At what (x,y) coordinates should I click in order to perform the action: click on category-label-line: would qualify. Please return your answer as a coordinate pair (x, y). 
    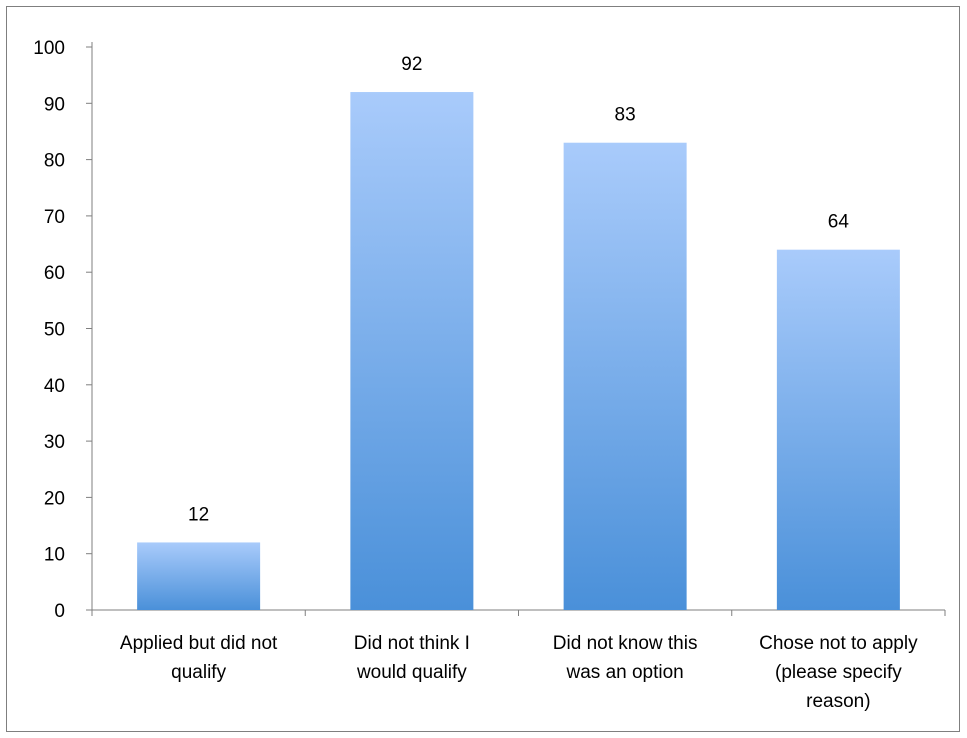
    Looking at the image, I should click on (411, 672).